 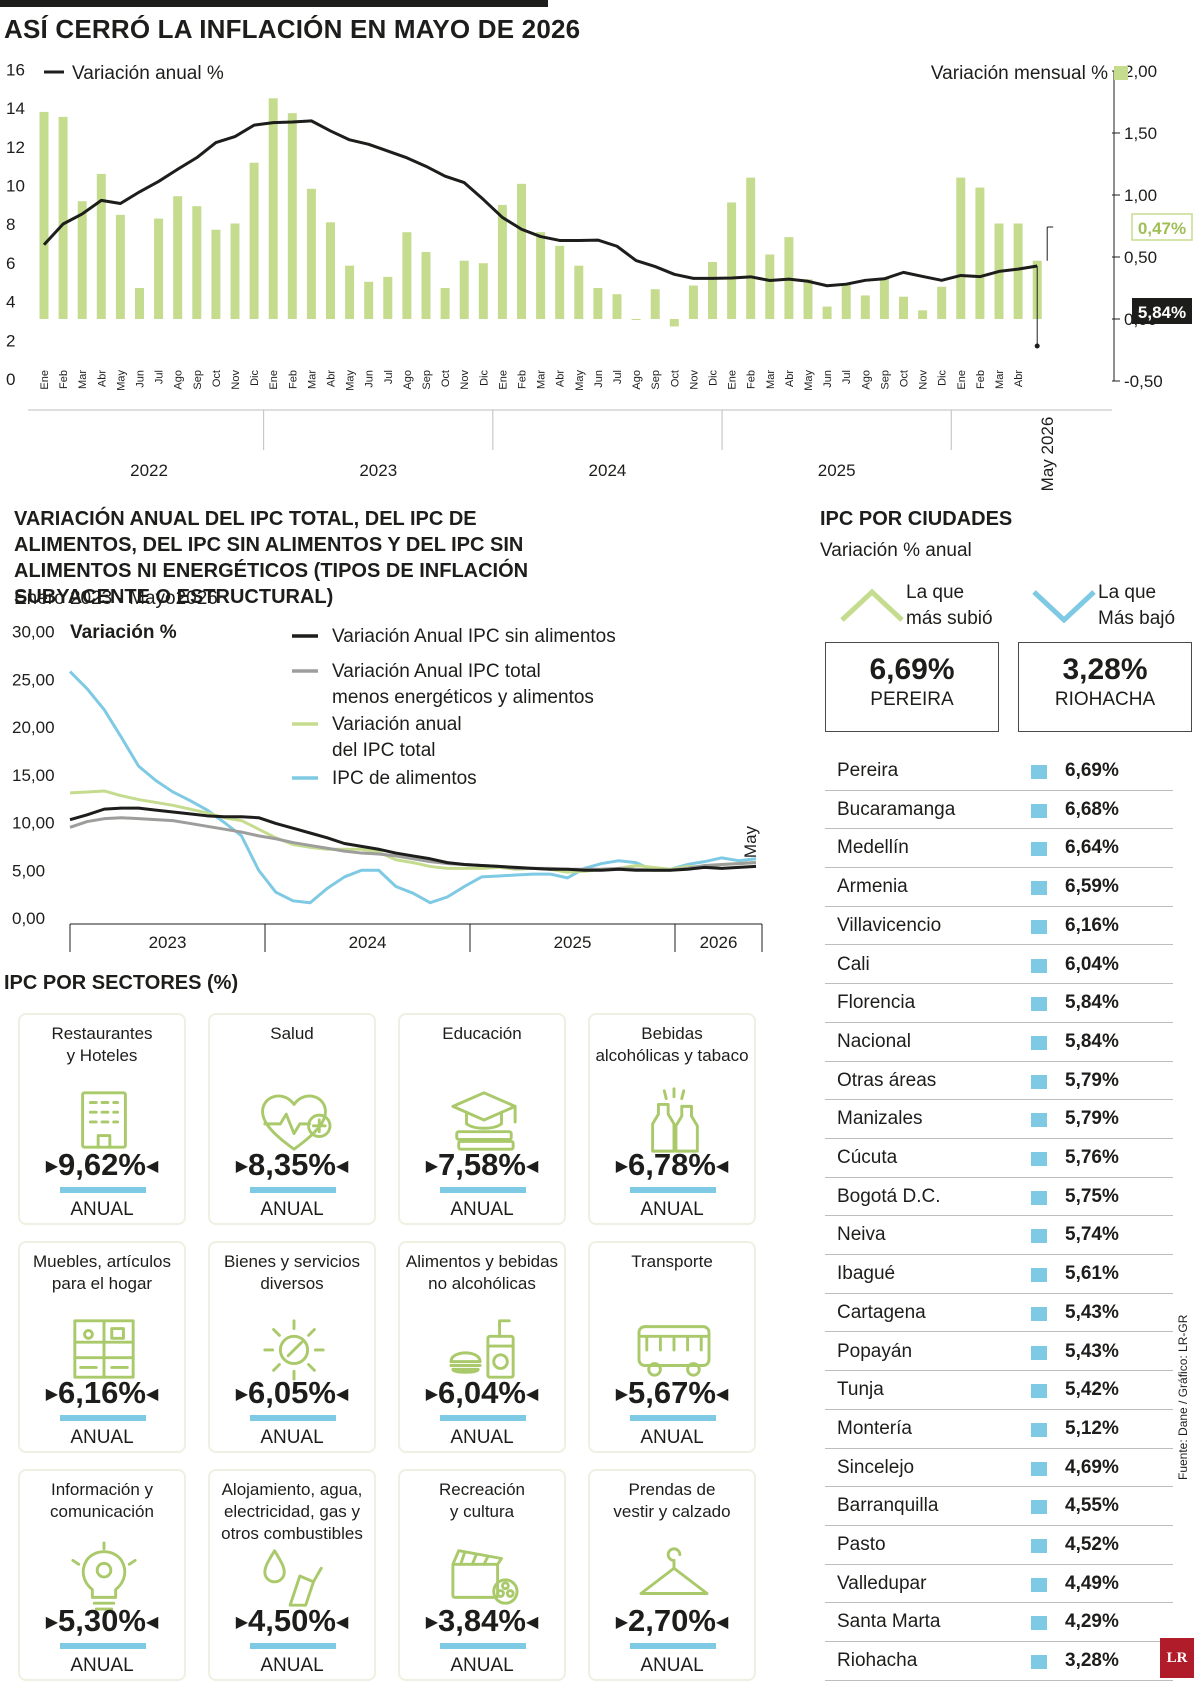 I want to click on legend-label: Variación Anual IPC sin alimentos, so click(x=474, y=636).